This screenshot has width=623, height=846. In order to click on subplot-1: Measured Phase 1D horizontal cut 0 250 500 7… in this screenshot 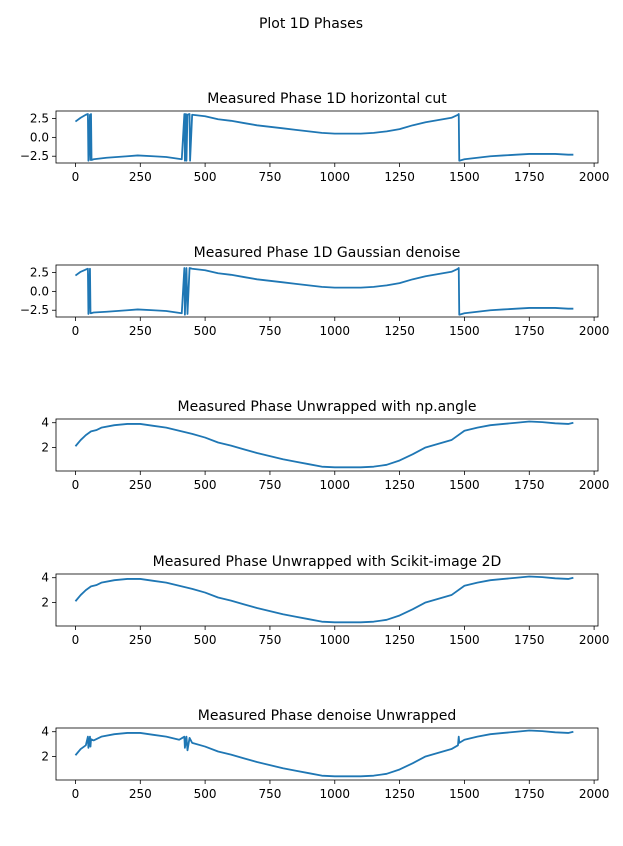, I will do `click(315, 137)`.